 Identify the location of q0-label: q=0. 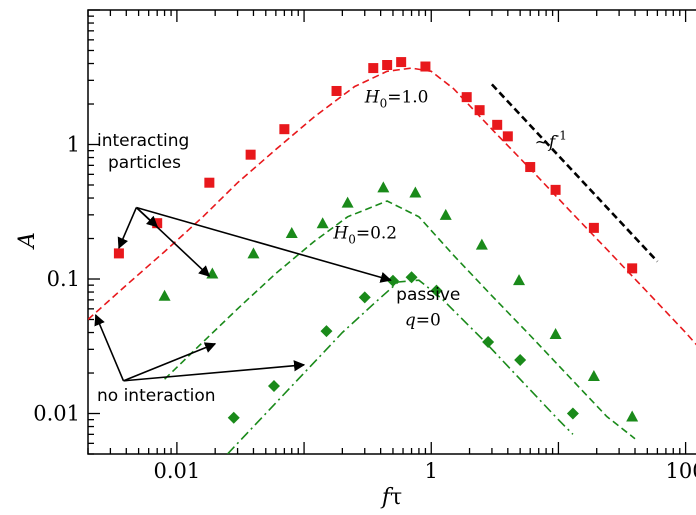
(423, 321).